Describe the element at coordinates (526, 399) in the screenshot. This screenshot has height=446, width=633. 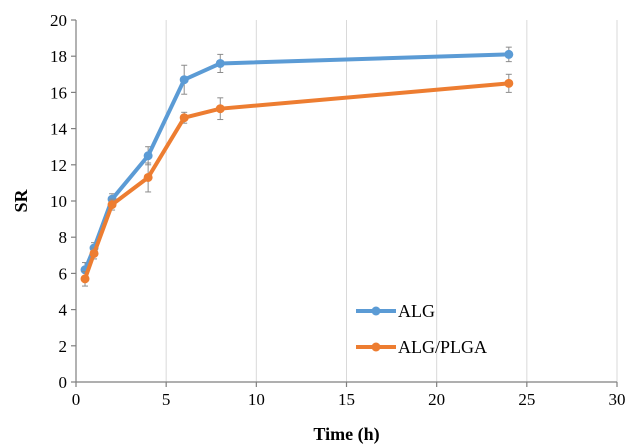
I see `x-tick-label: 25` at that location.